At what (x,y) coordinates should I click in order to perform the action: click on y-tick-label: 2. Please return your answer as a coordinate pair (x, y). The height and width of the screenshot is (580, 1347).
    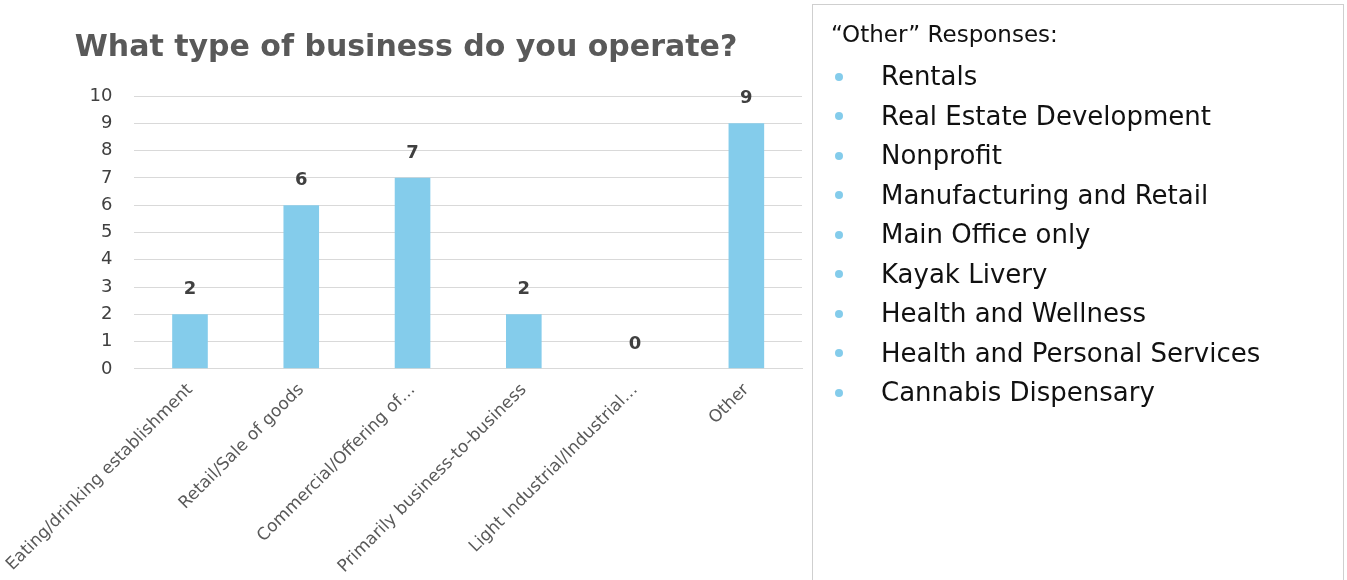
    Looking at the image, I should click on (106, 312).